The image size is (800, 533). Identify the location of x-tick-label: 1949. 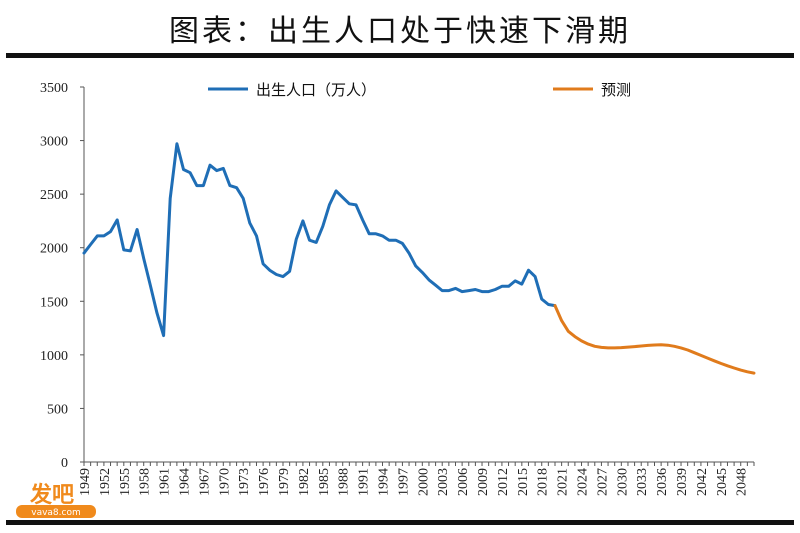
(85, 482).